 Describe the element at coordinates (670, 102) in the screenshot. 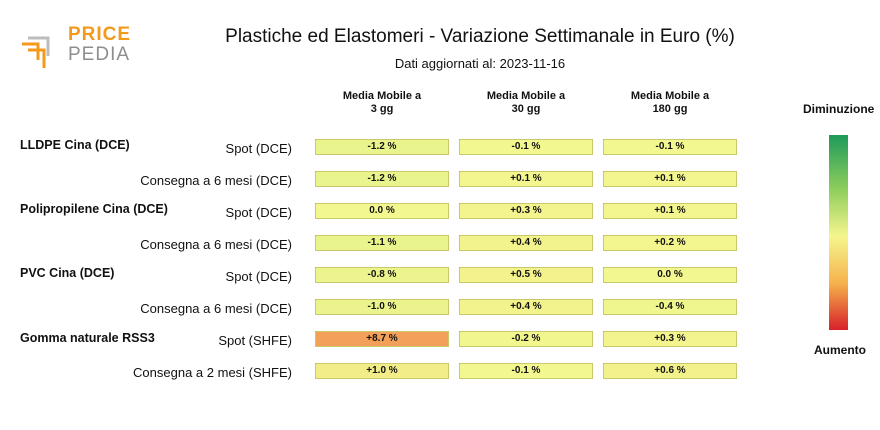

I see `column-header-180gg: Media Mobile a 180 gg` at that location.